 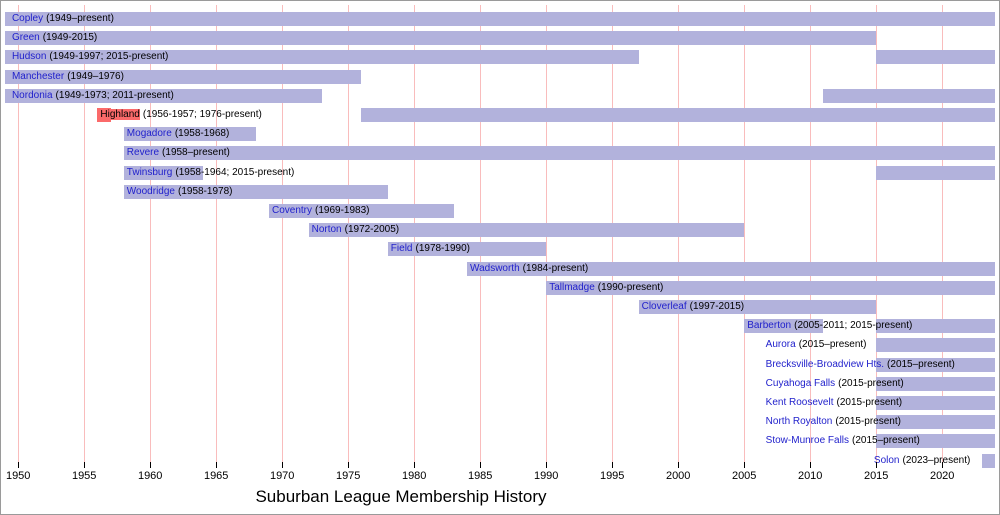 I want to click on team-label: Brecksville-Broadview Hts. (2015–present), so click(x=860, y=365).